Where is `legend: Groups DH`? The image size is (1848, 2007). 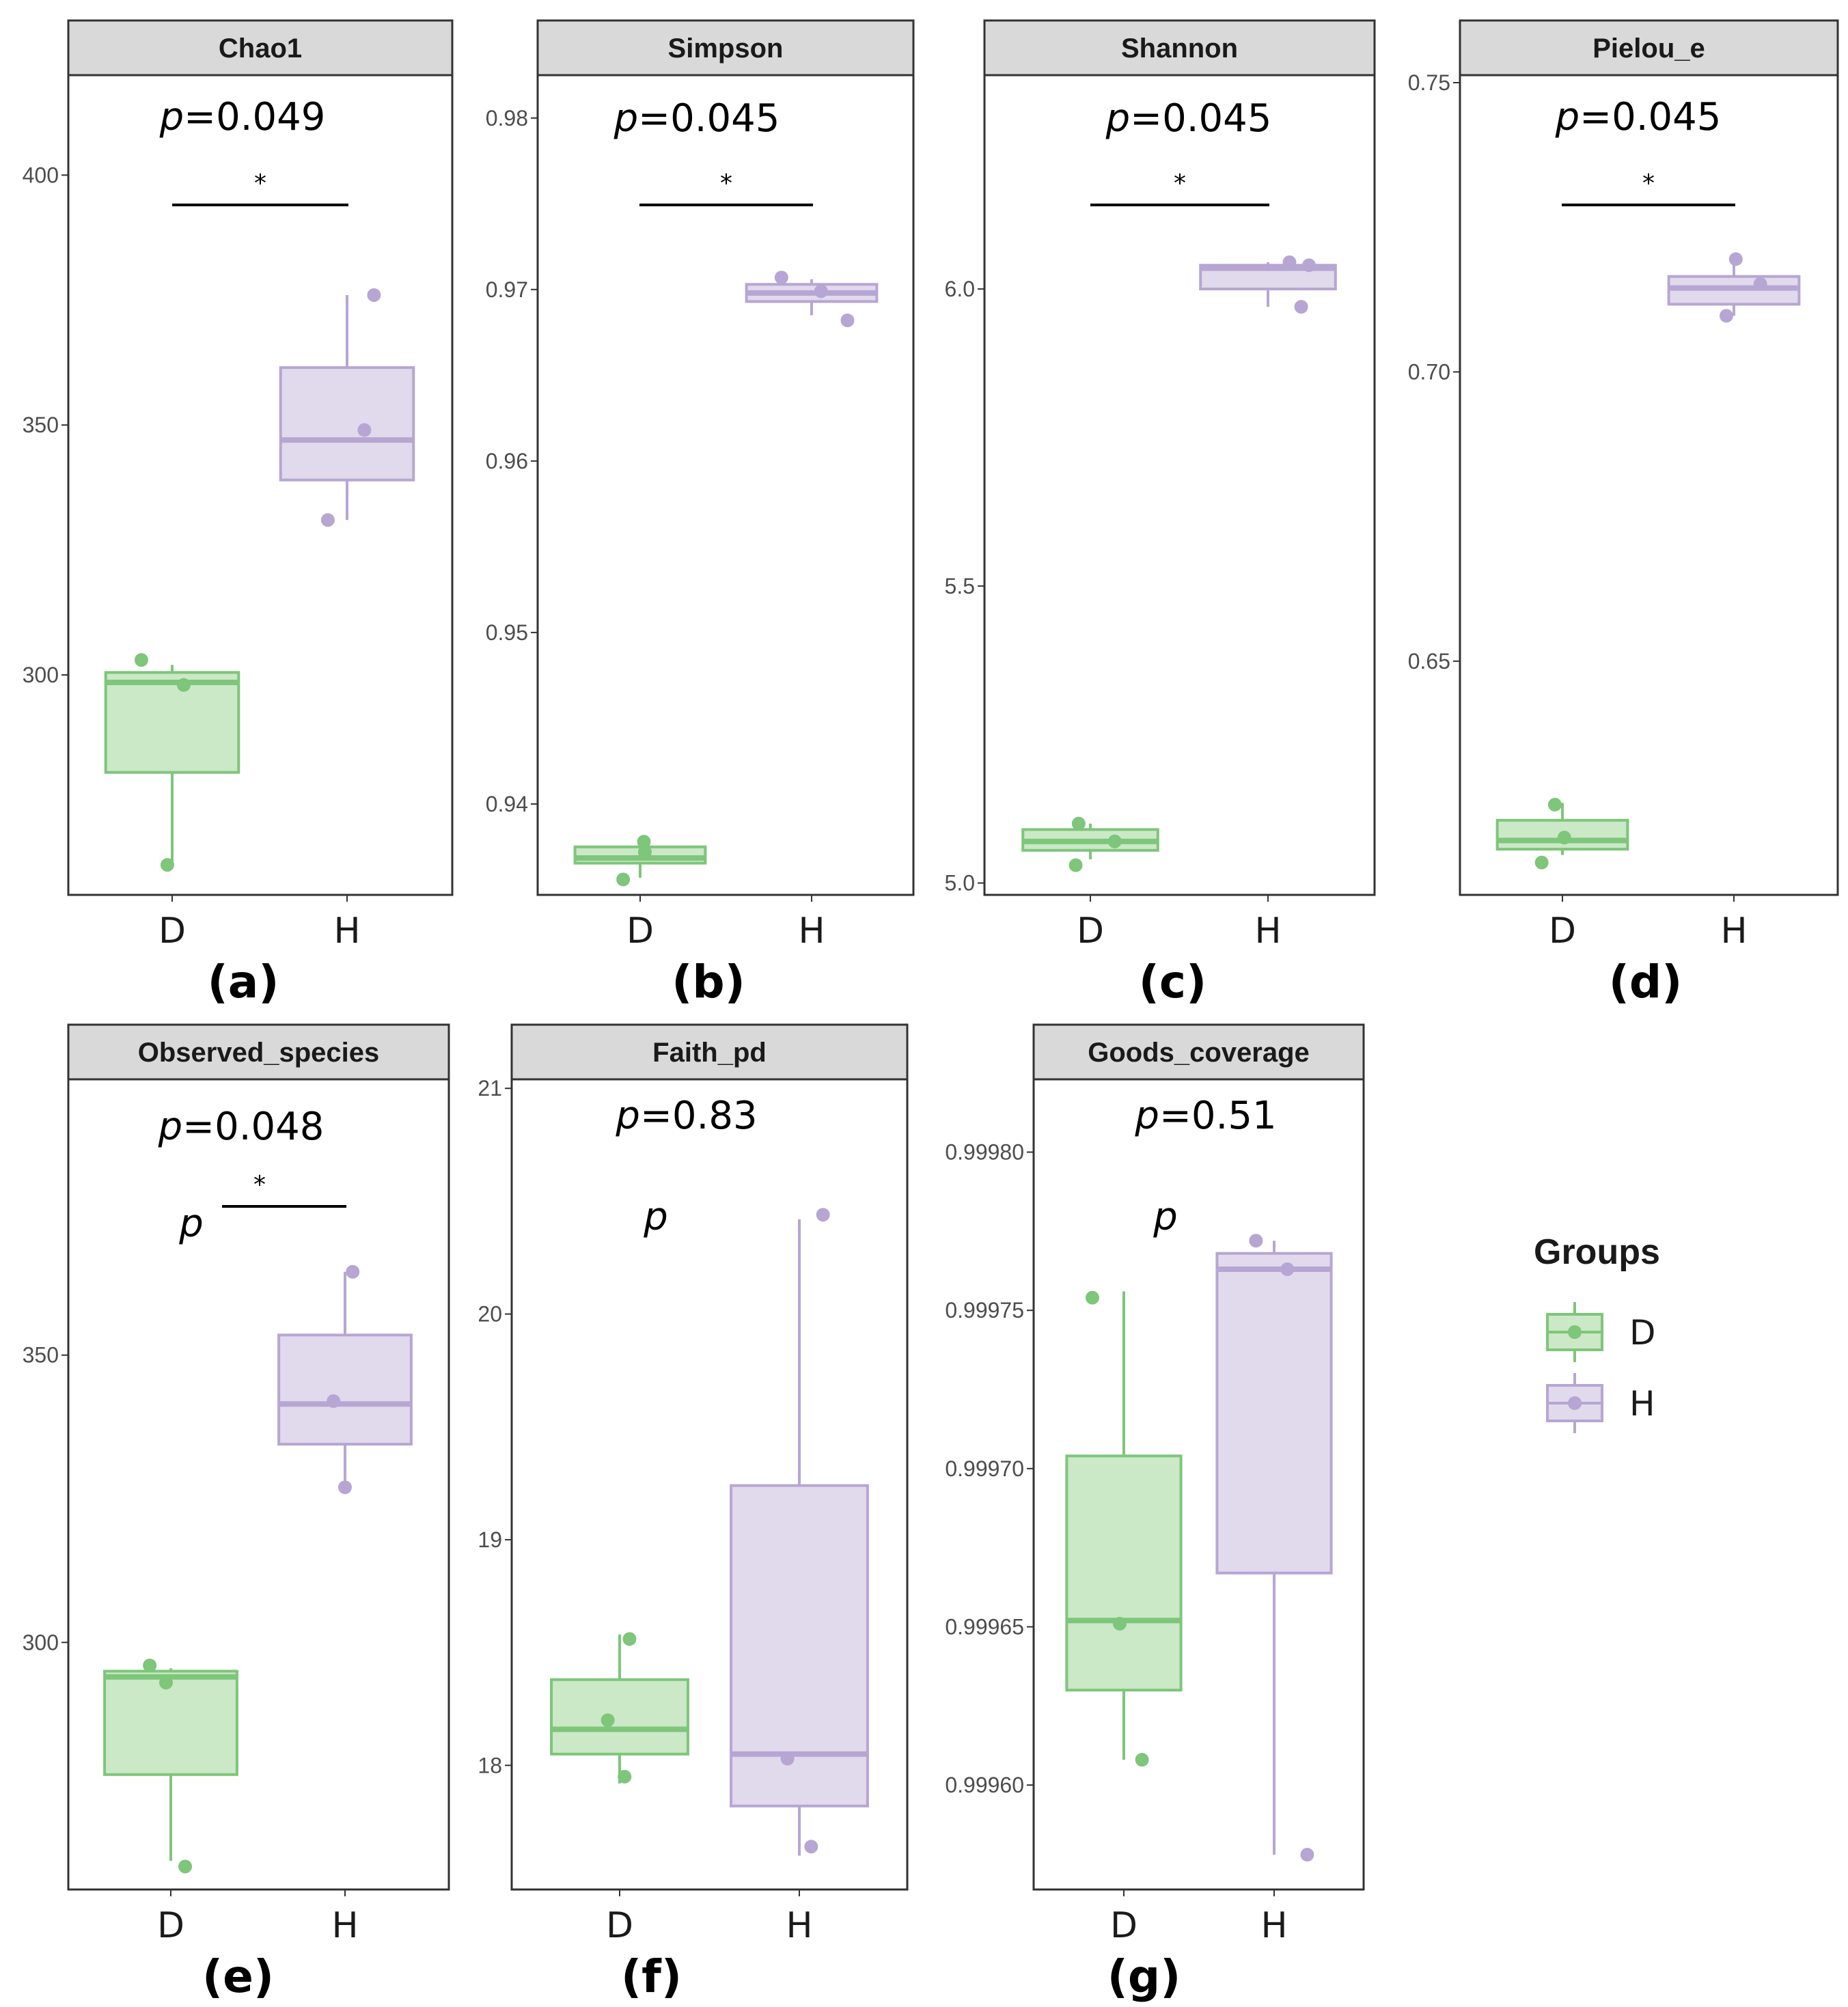
legend: Groups DH is located at coordinates (1597, 1333).